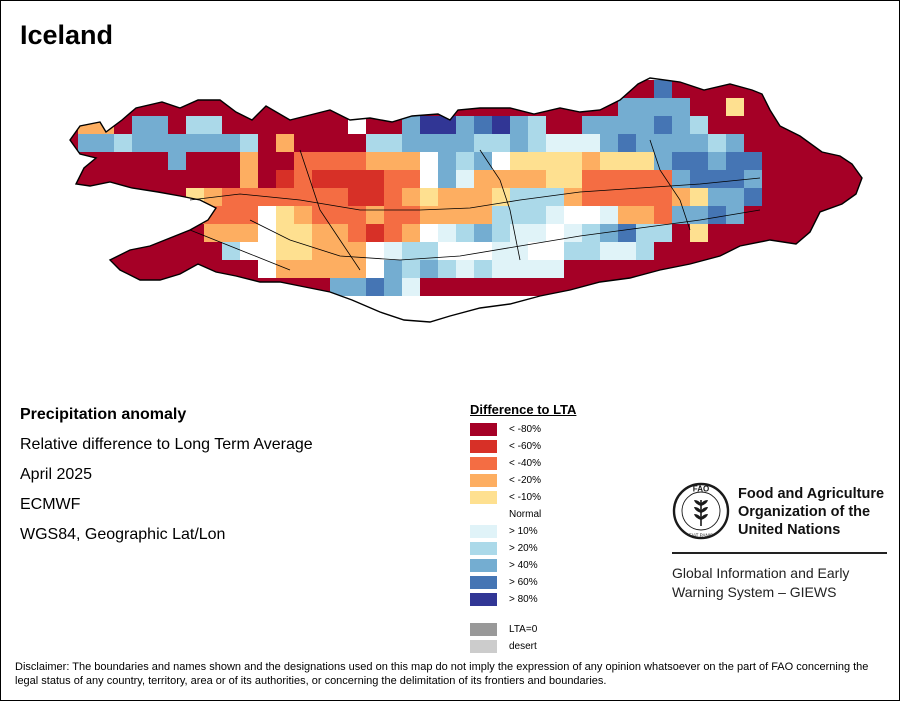  What do you see at coordinates (779, 553) in the screenshot?
I see `fao-divider` at bounding box center [779, 553].